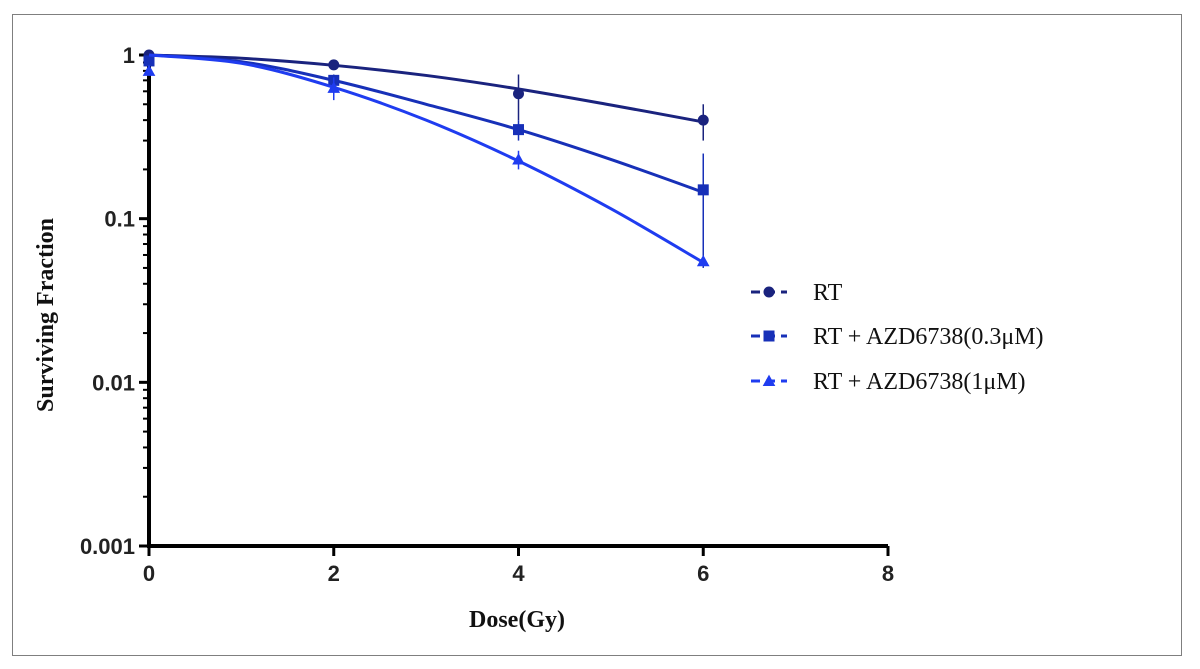  What do you see at coordinates (888, 573) in the screenshot?
I see `x-tick-label: 8` at bounding box center [888, 573].